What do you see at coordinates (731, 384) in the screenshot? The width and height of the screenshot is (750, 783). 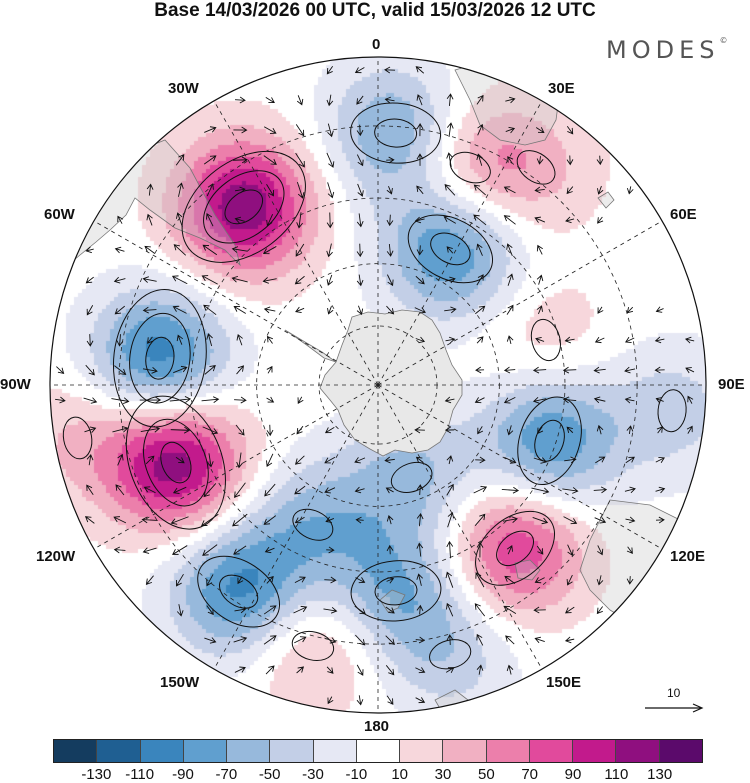 I see `lon-label-90e: 90E` at bounding box center [731, 384].